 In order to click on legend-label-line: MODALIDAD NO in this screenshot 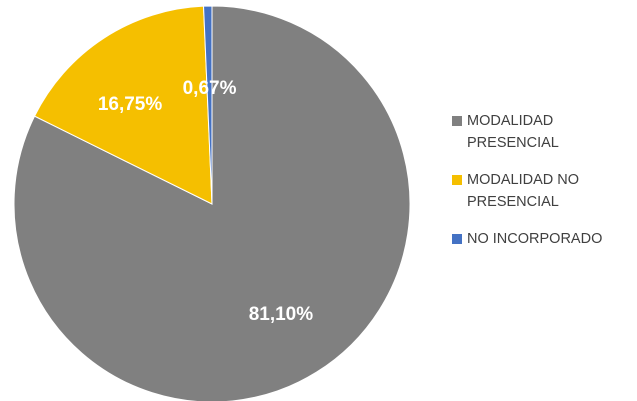, I will do `click(523, 180)`.